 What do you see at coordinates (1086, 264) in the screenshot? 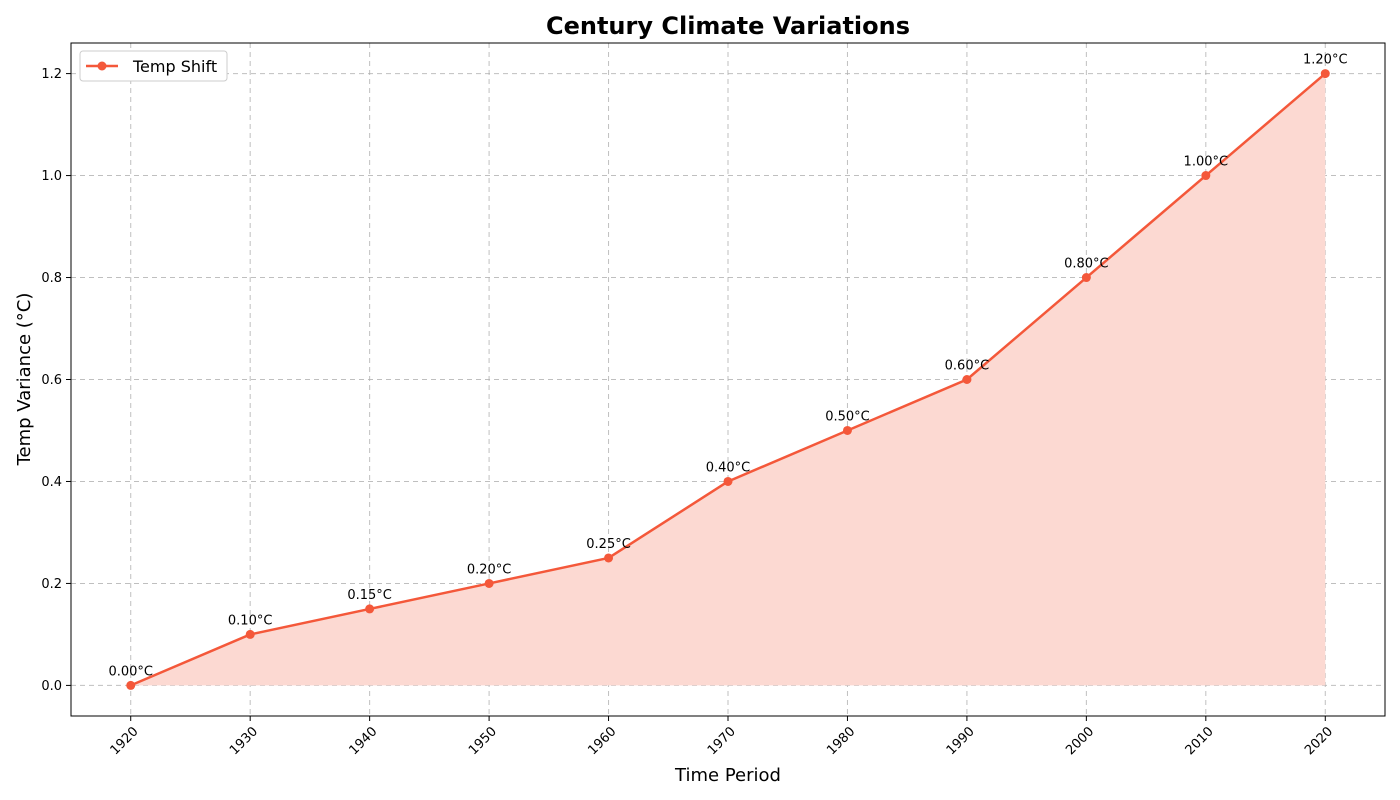
I see `data-label: 0.80°C` at bounding box center [1086, 264].